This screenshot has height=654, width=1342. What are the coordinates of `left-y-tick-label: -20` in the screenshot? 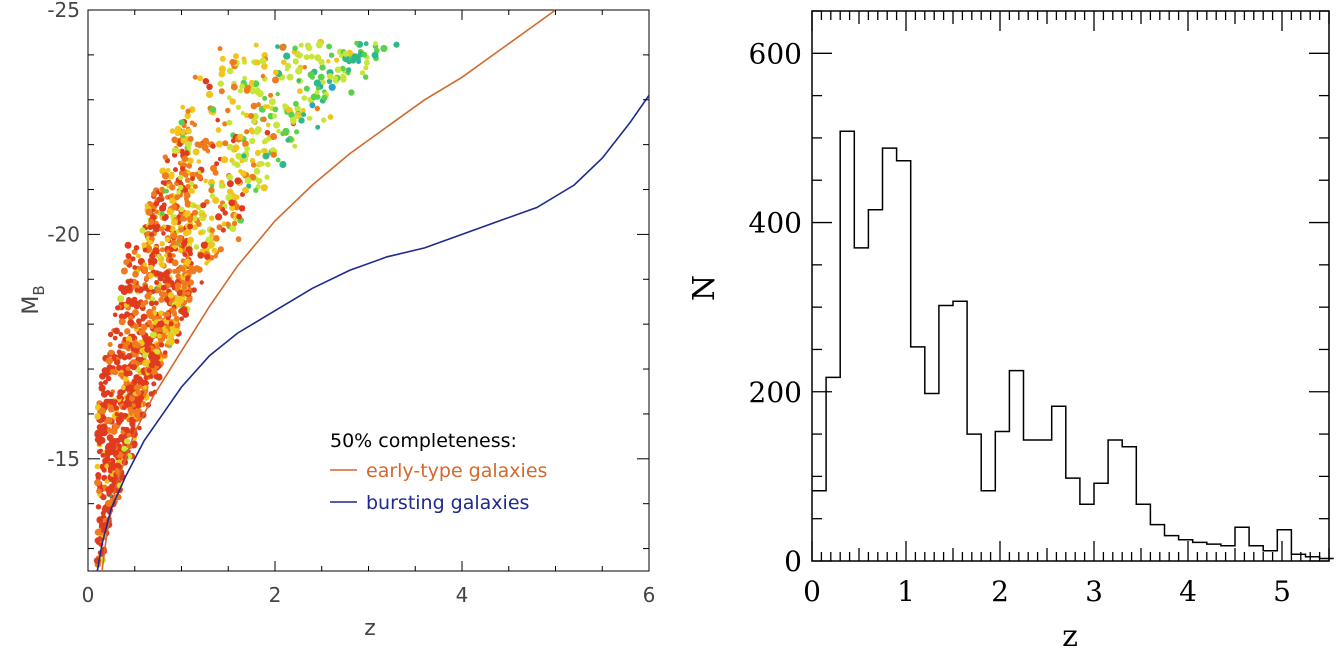 It's located at (63, 234).